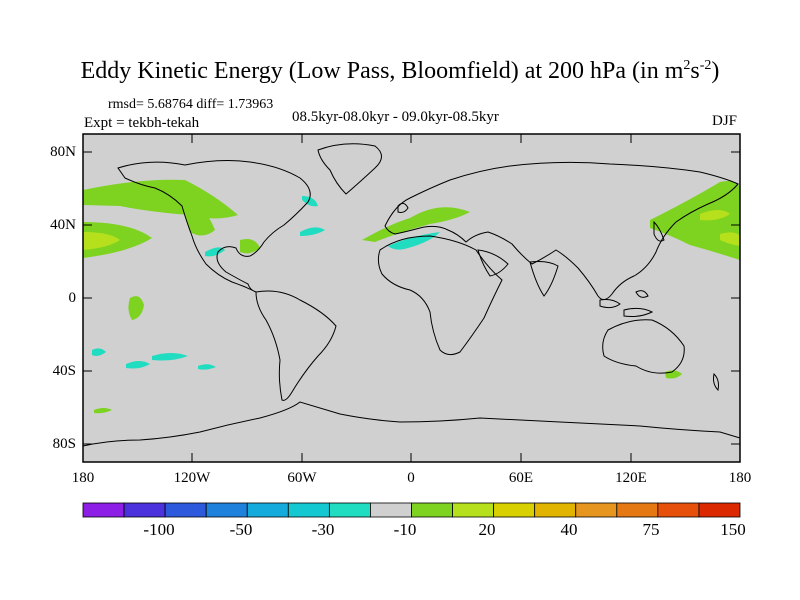 The width and height of the screenshot is (800, 600). What do you see at coordinates (411, 478) in the screenshot?
I see `x-label-0: 0` at bounding box center [411, 478].